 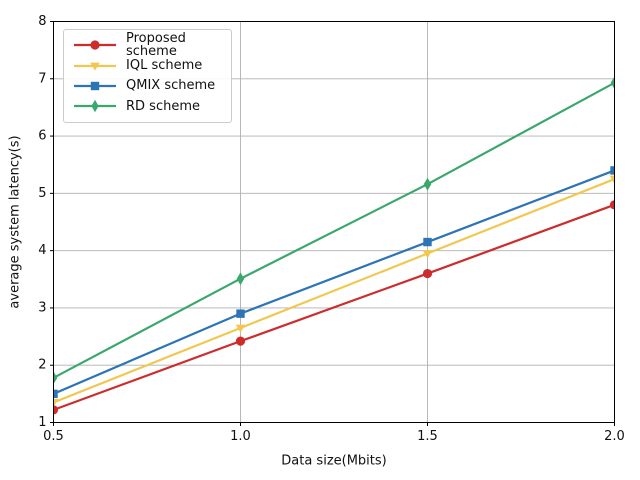 What do you see at coordinates (614, 436) in the screenshot?
I see `x-tick-label: 2.0` at bounding box center [614, 436].